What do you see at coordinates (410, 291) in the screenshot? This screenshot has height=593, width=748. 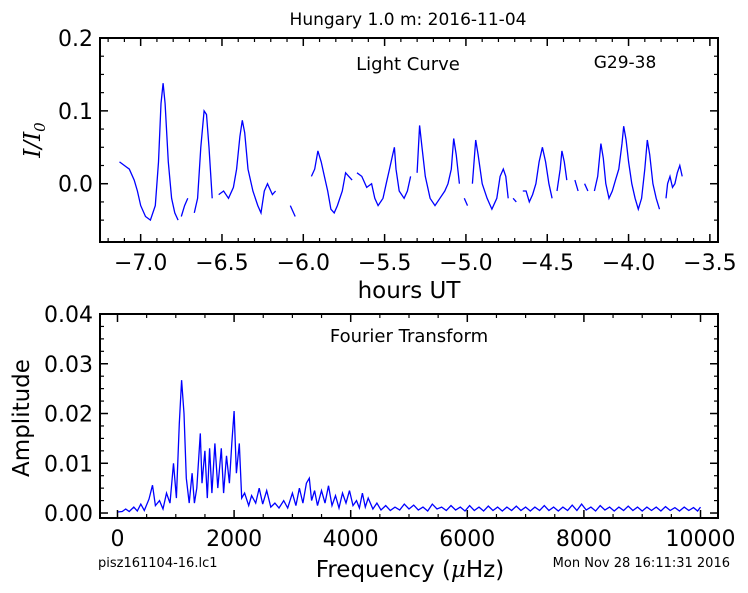 I see `light-curve-xlabel: hours UT` at bounding box center [410, 291].